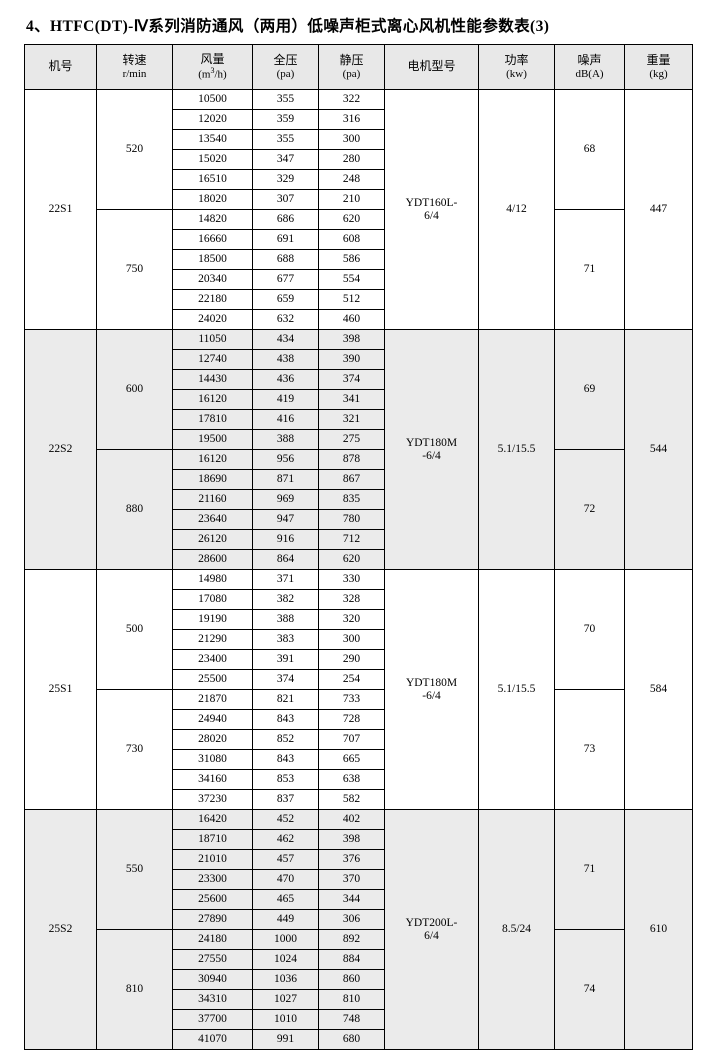 The image size is (718, 1050). I want to click on cell-noise: 70, so click(589, 629).